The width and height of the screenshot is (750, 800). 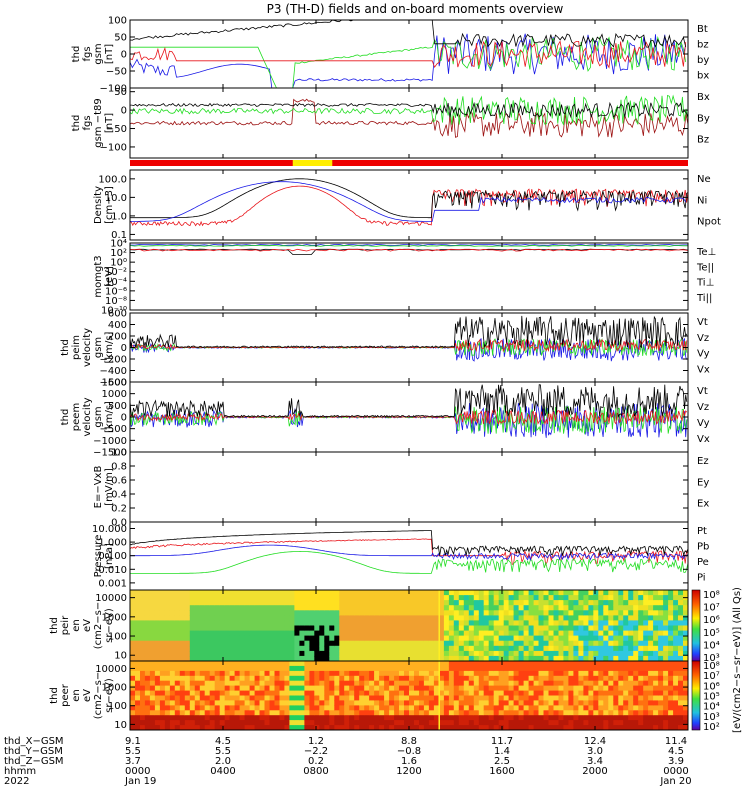 What do you see at coordinates (114, 394) in the screenshot?
I see `y-tick-label: 1000` at bounding box center [114, 394].